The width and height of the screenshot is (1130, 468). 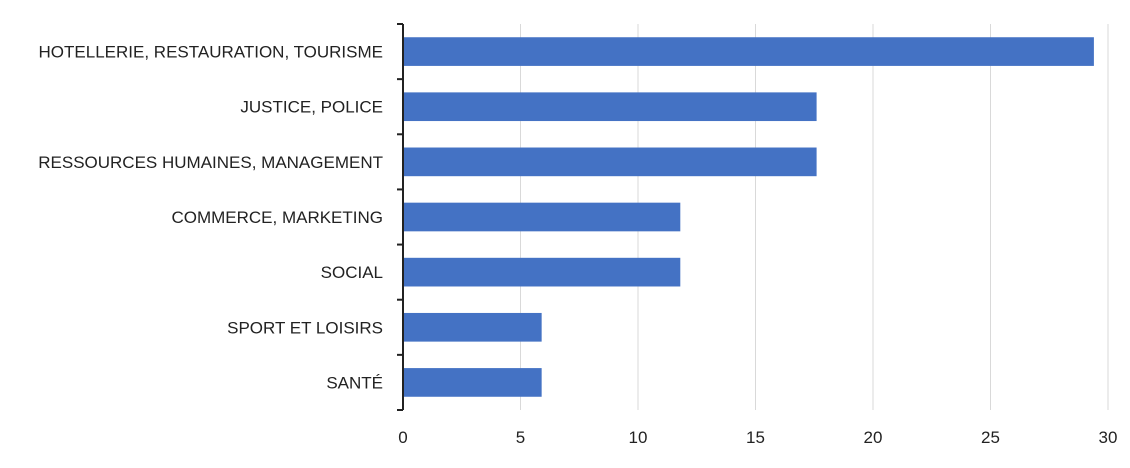 I want to click on category-label: RESSOURCES HUMAINES, MANAGEMENT, so click(x=210, y=162).